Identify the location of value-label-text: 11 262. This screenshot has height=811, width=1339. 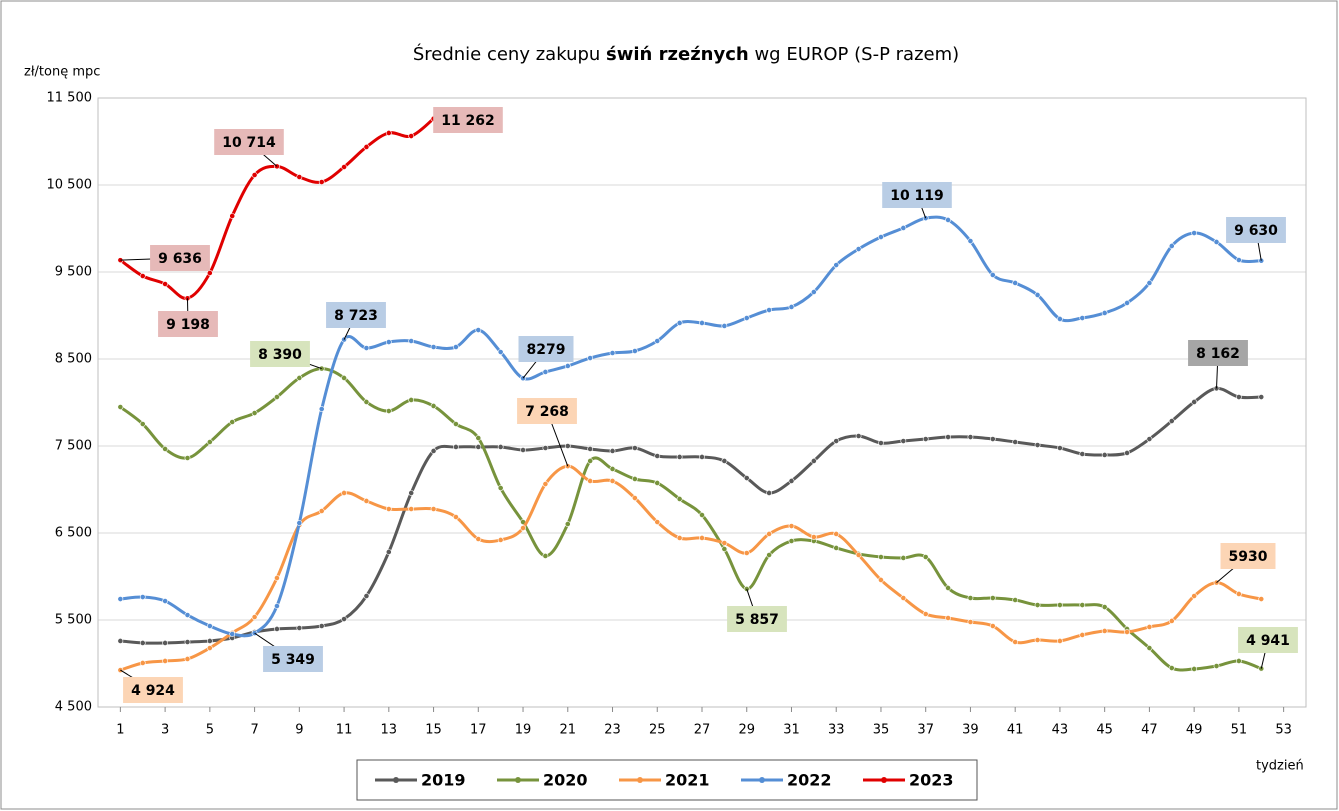
(468, 121).